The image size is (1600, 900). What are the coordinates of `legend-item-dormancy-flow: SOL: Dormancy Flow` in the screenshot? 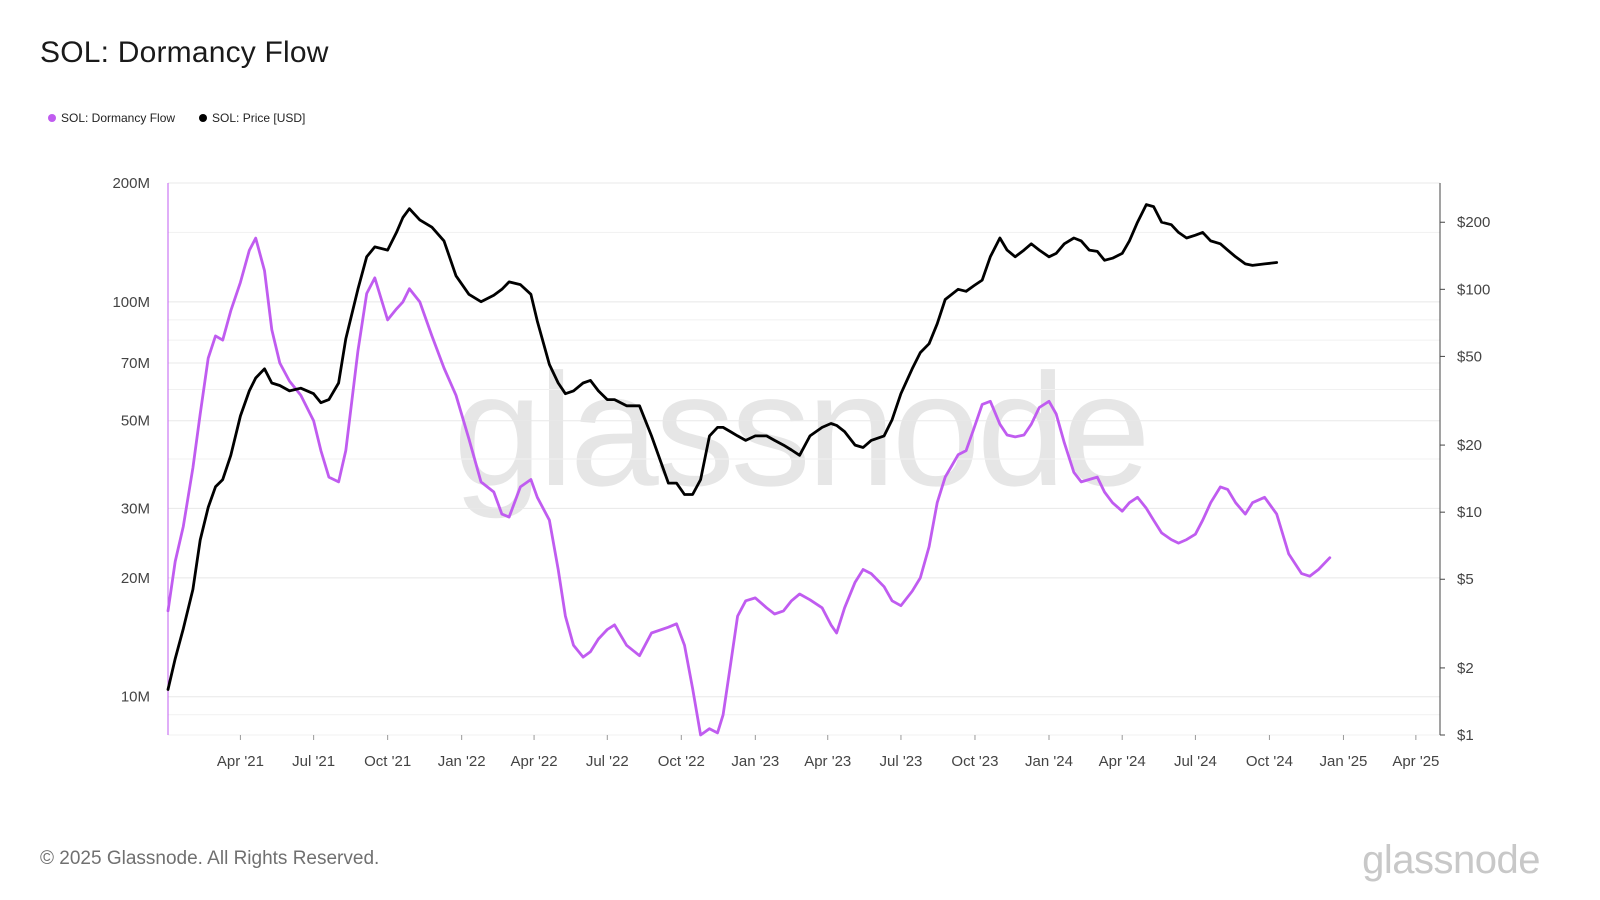 It's located at (111, 118).